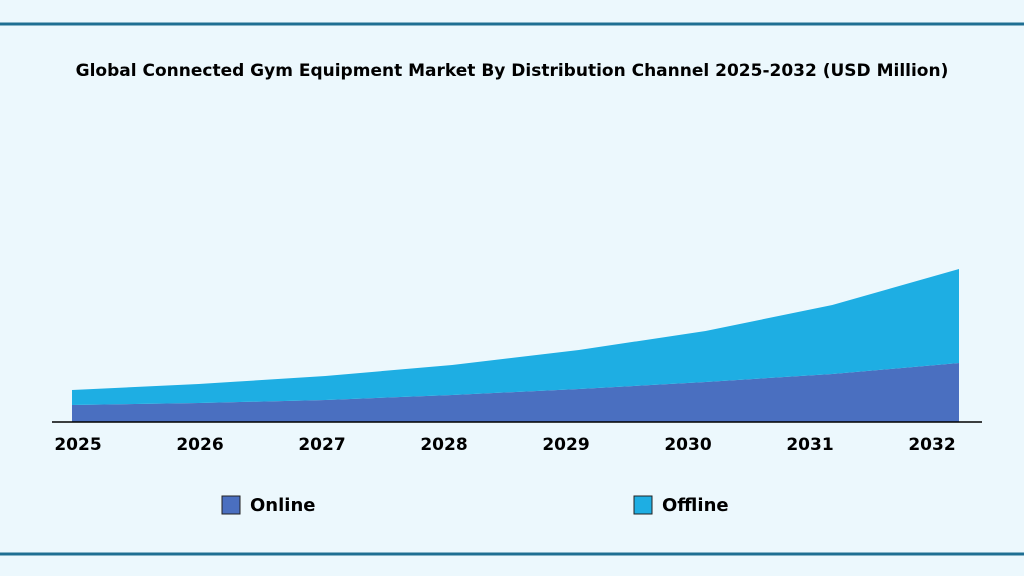 The height and width of the screenshot is (576, 1024). I want to click on x-tick-label: 2032, so click(931, 445).